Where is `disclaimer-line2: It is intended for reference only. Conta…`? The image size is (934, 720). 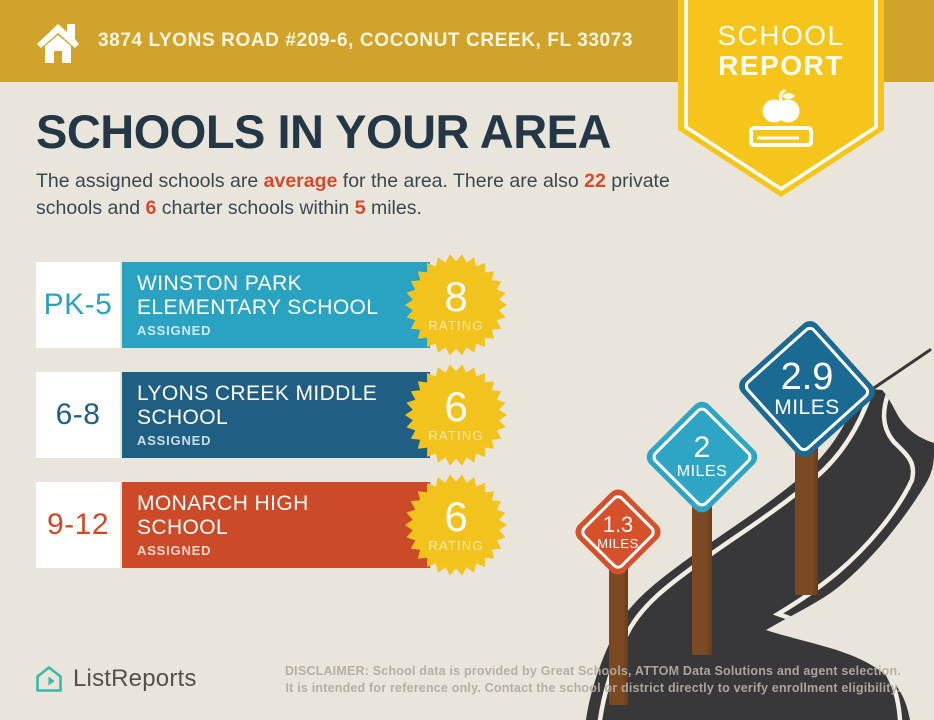
disclaimer-line2: It is intended for reference only. Conta… is located at coordinates (593, 687).